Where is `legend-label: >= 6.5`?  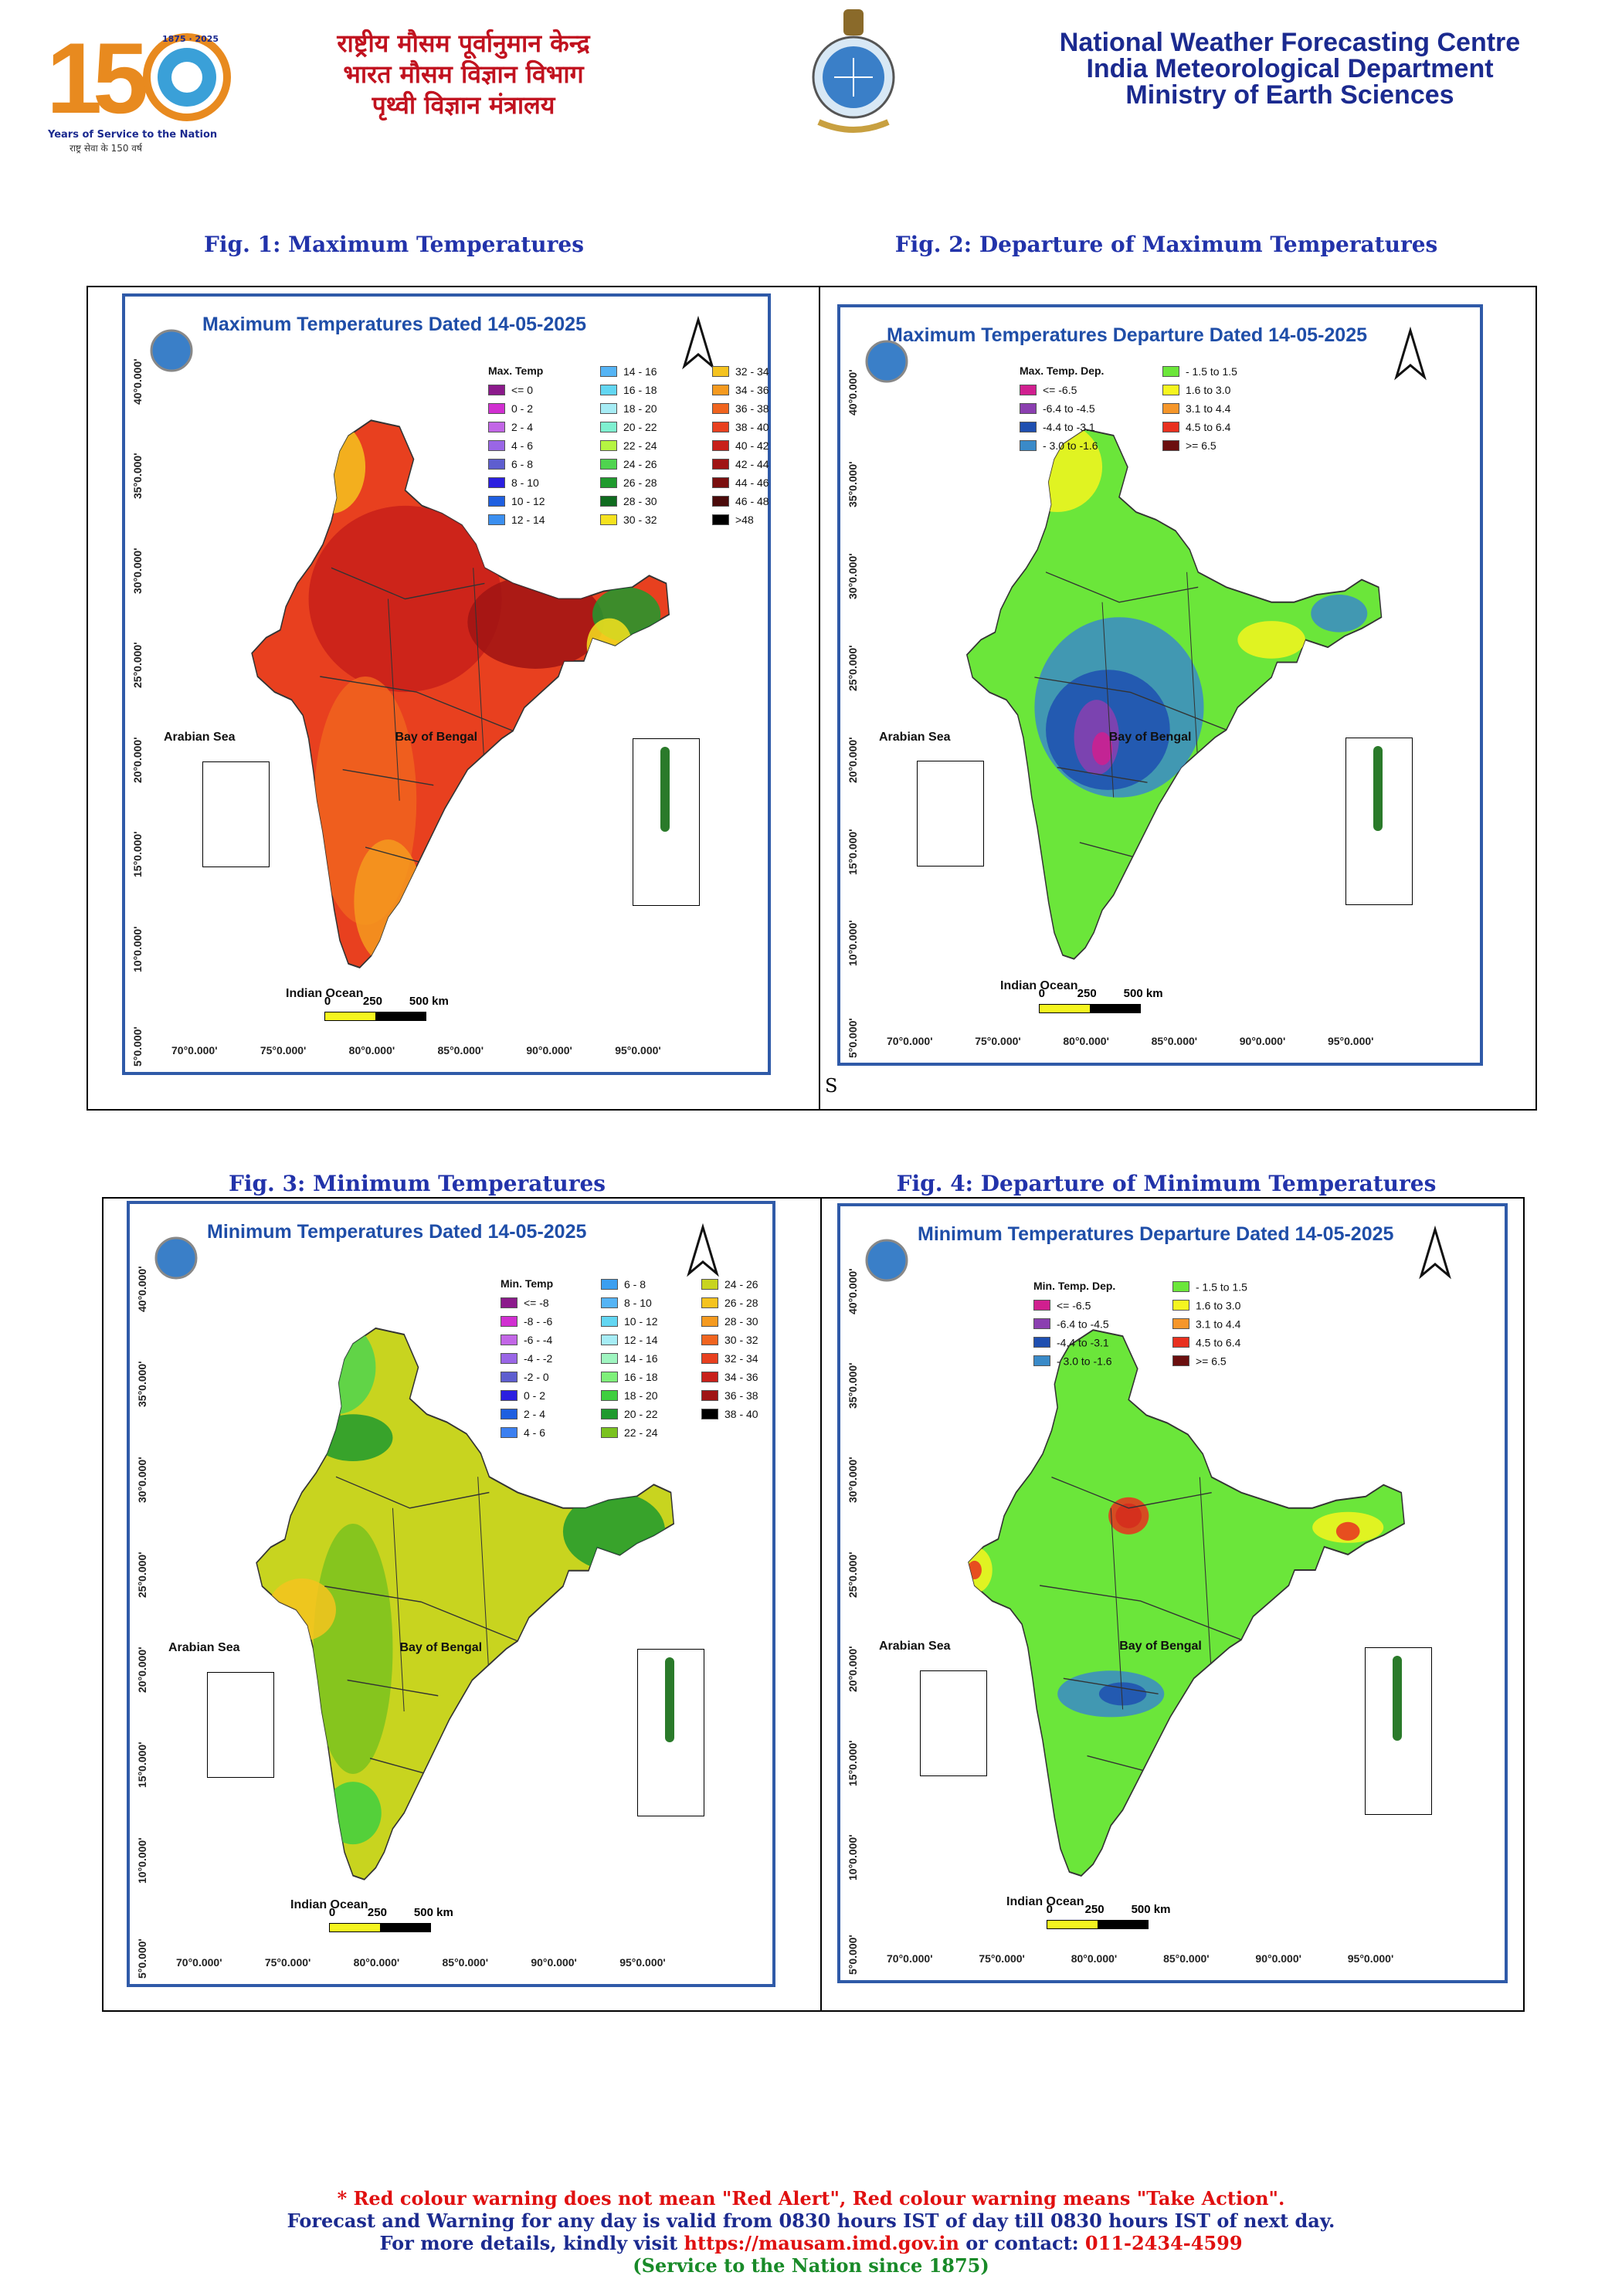
legend-label: >= 6.5 is located at coordinates (1201, 446).